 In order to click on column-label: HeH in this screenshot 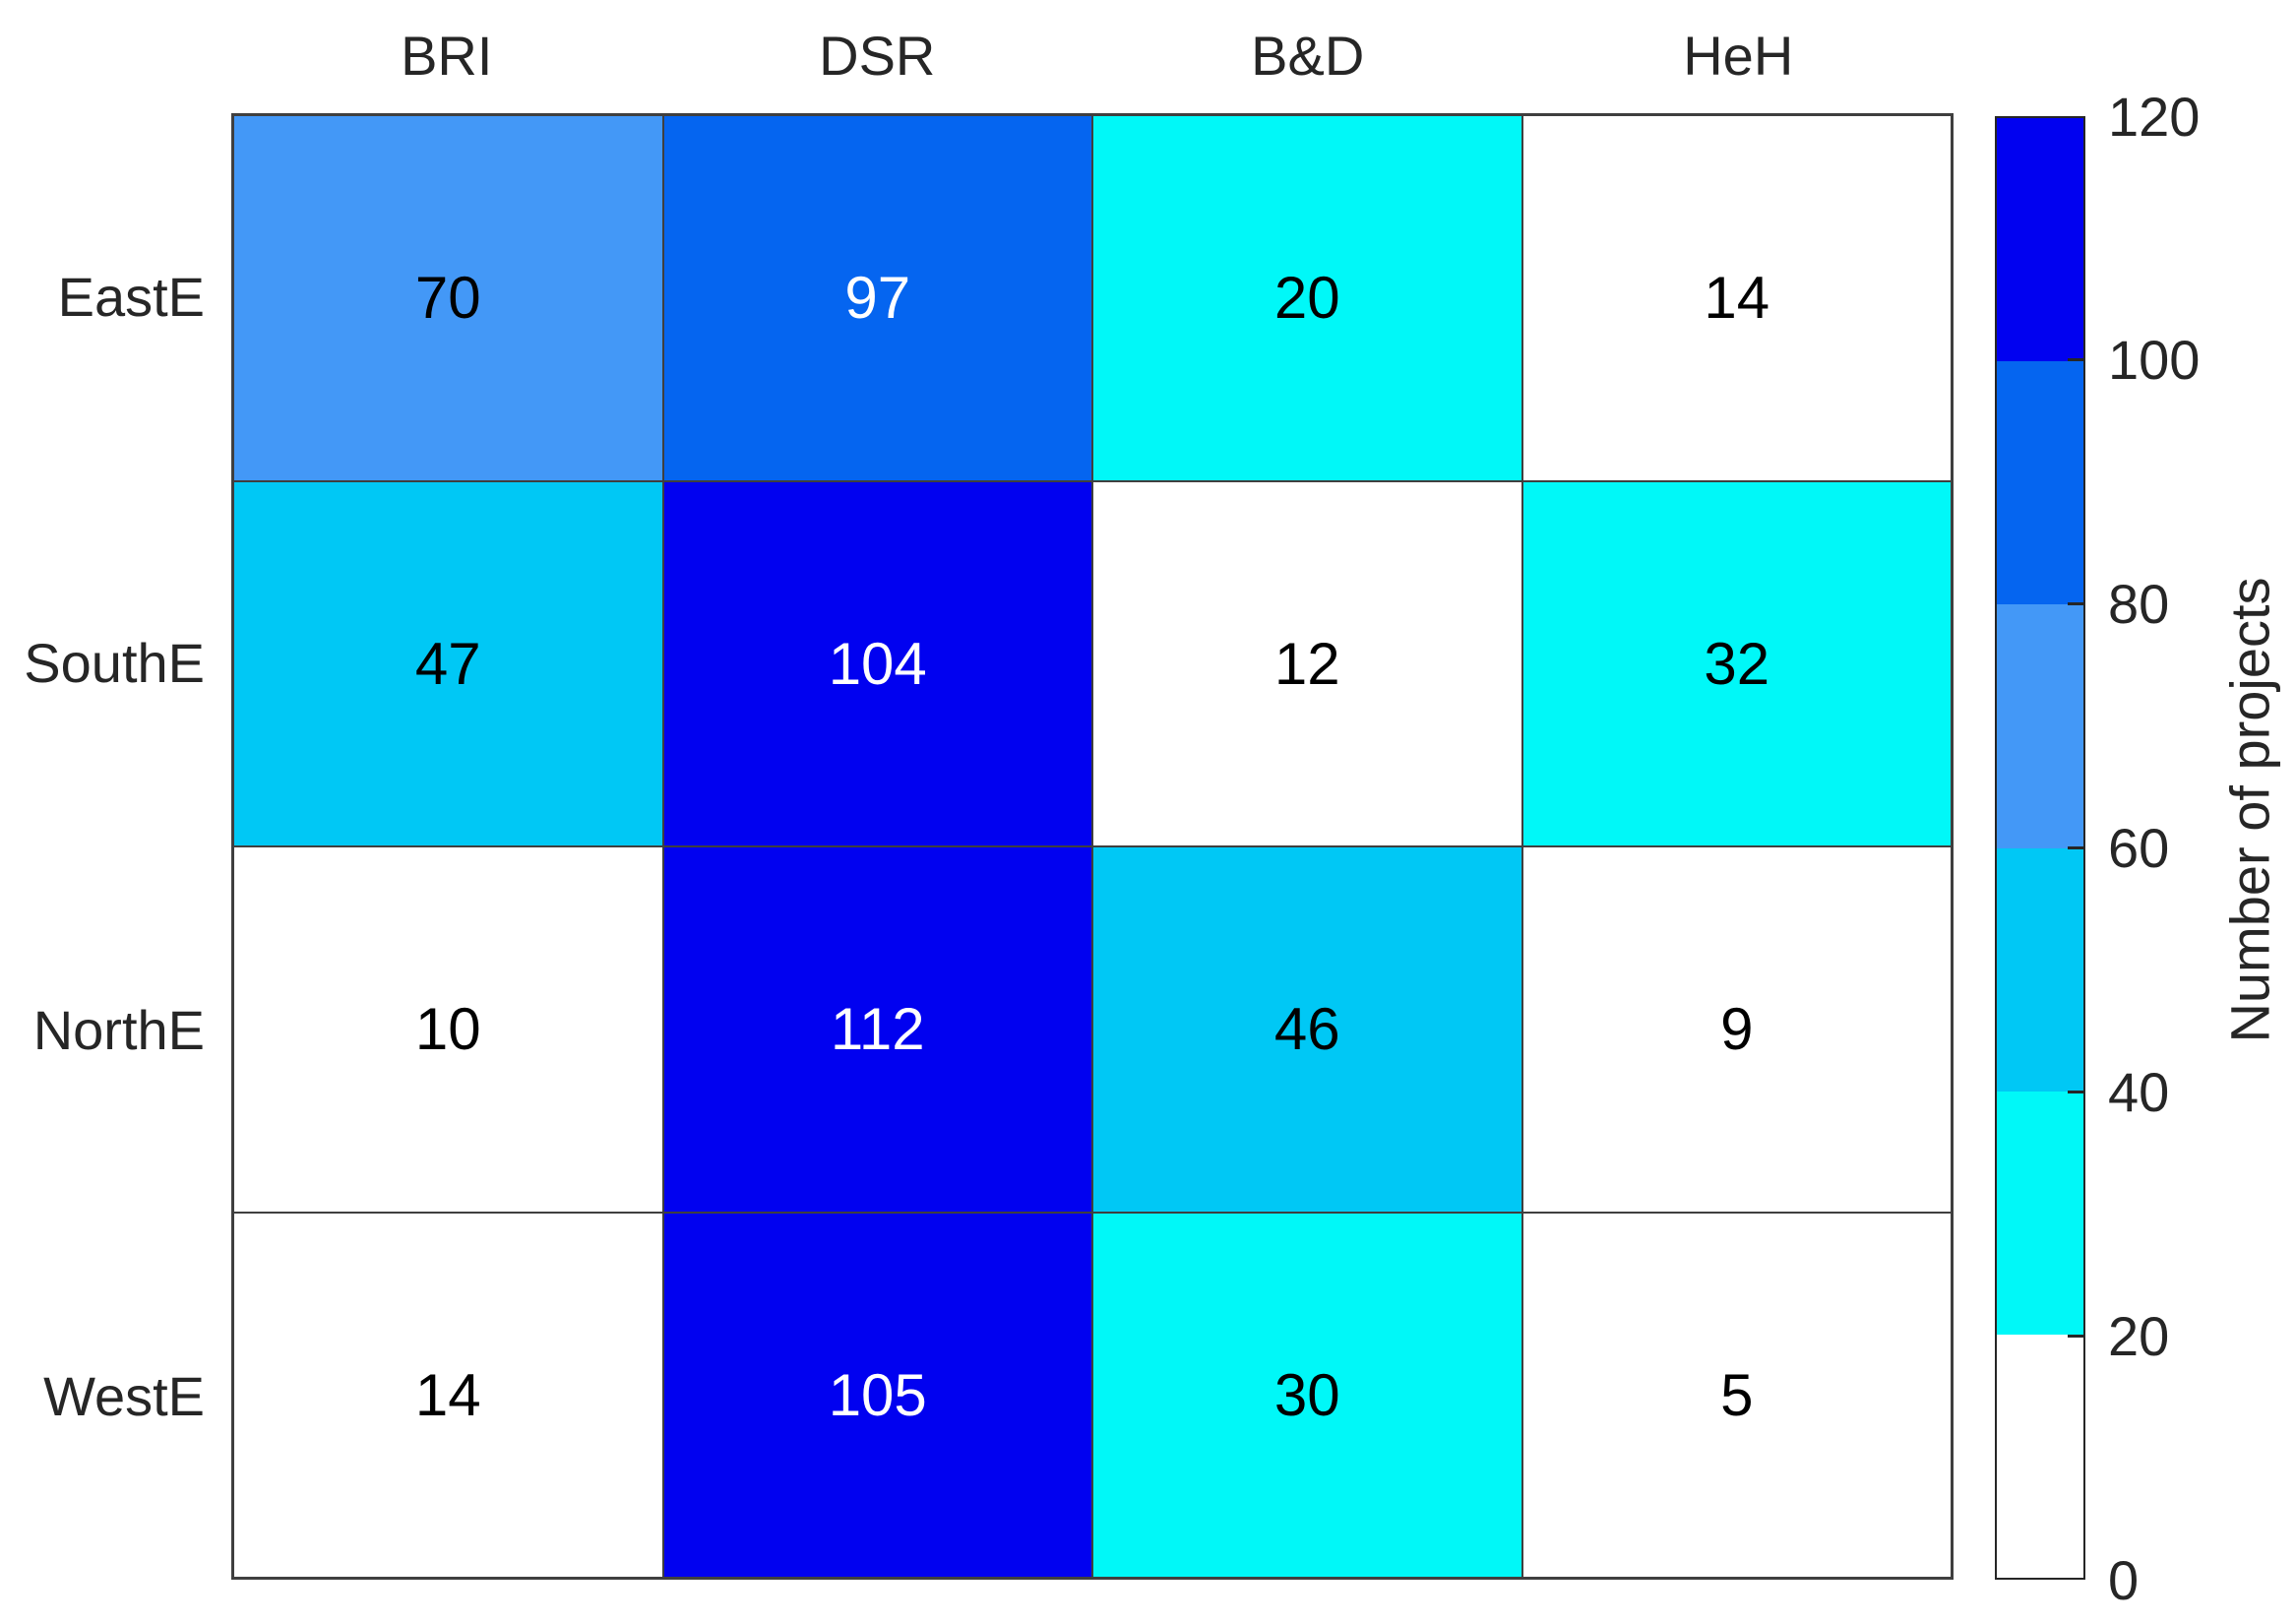, I will do `click(1739, 55)`.